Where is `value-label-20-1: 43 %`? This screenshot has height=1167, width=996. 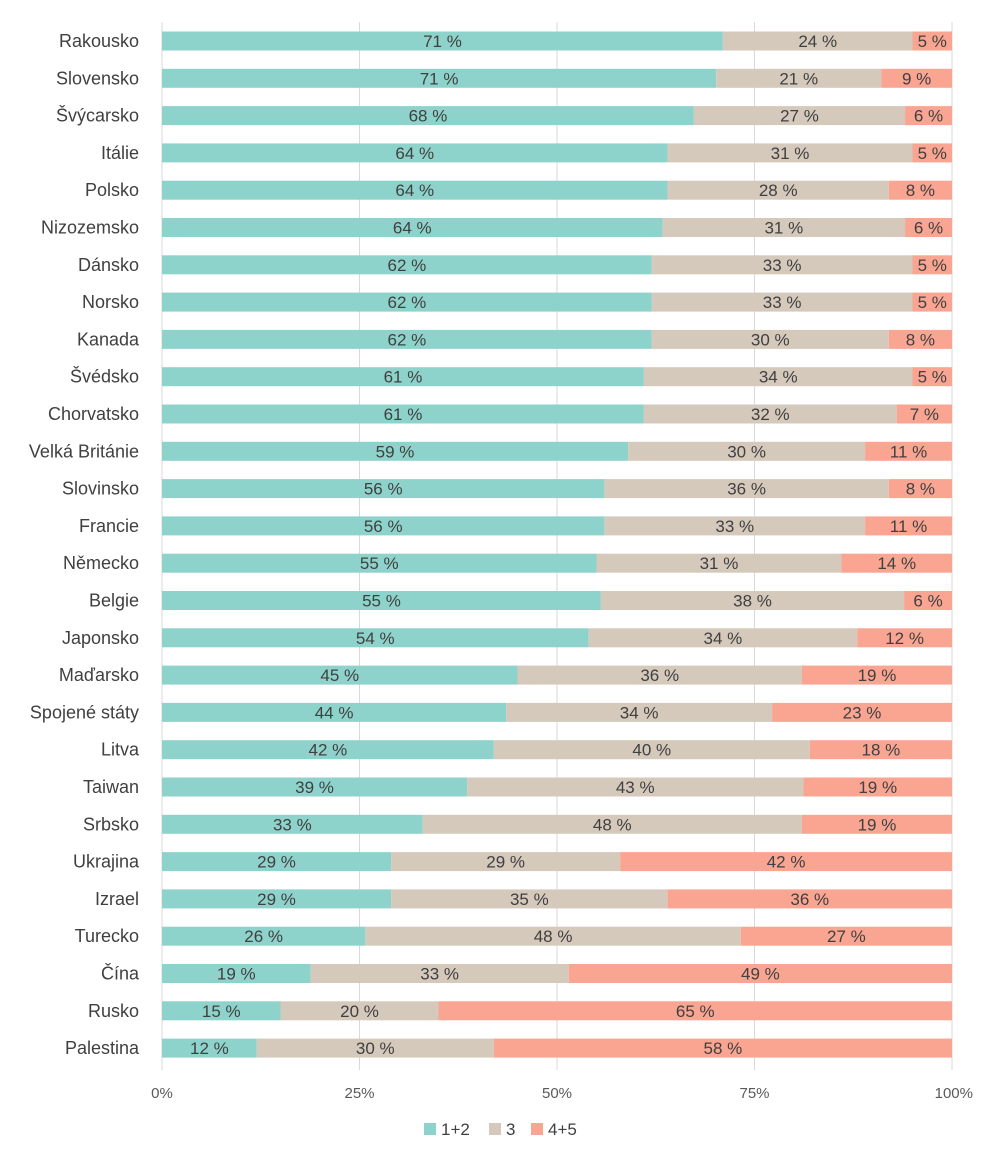 value-label-20-1: 43 % is located at coordinates (635, 787).